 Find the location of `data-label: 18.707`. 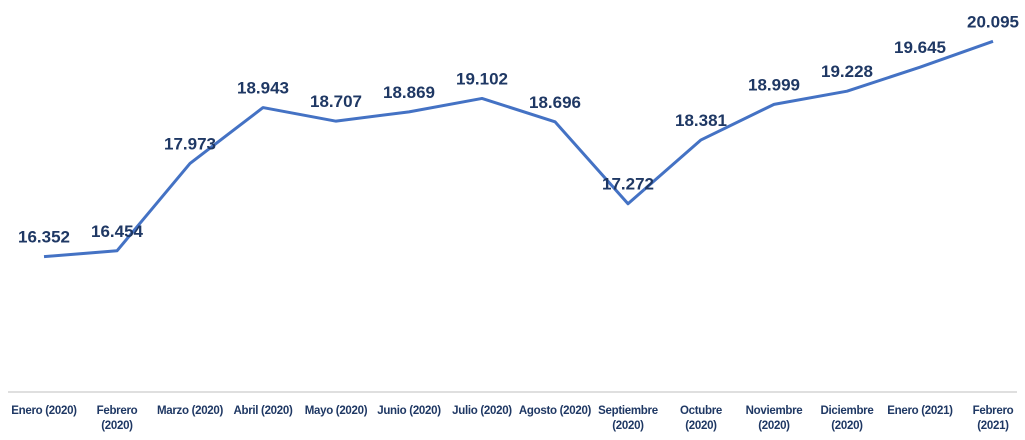

data-label: 18.707 is located at coordinates (336, 101).